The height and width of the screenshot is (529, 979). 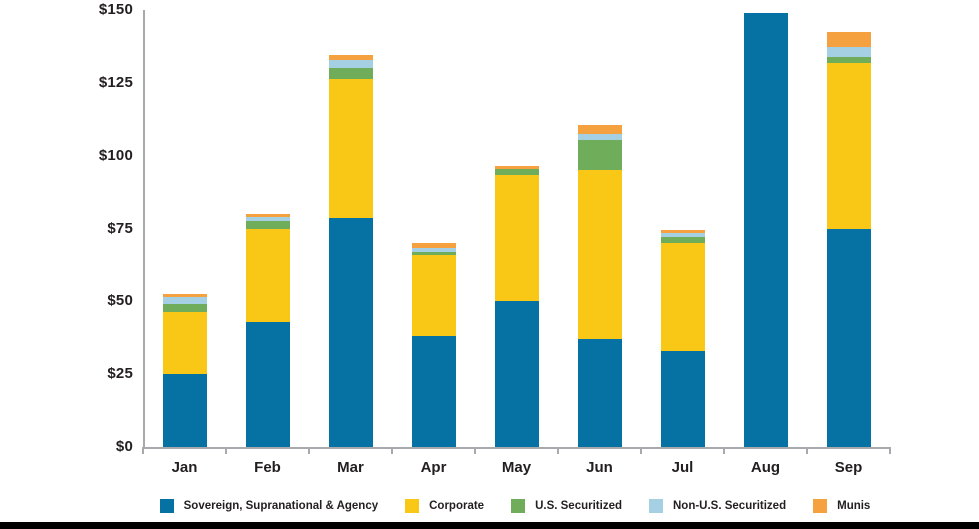 I want to click on x-axis-line, so click(x=517, y=448).